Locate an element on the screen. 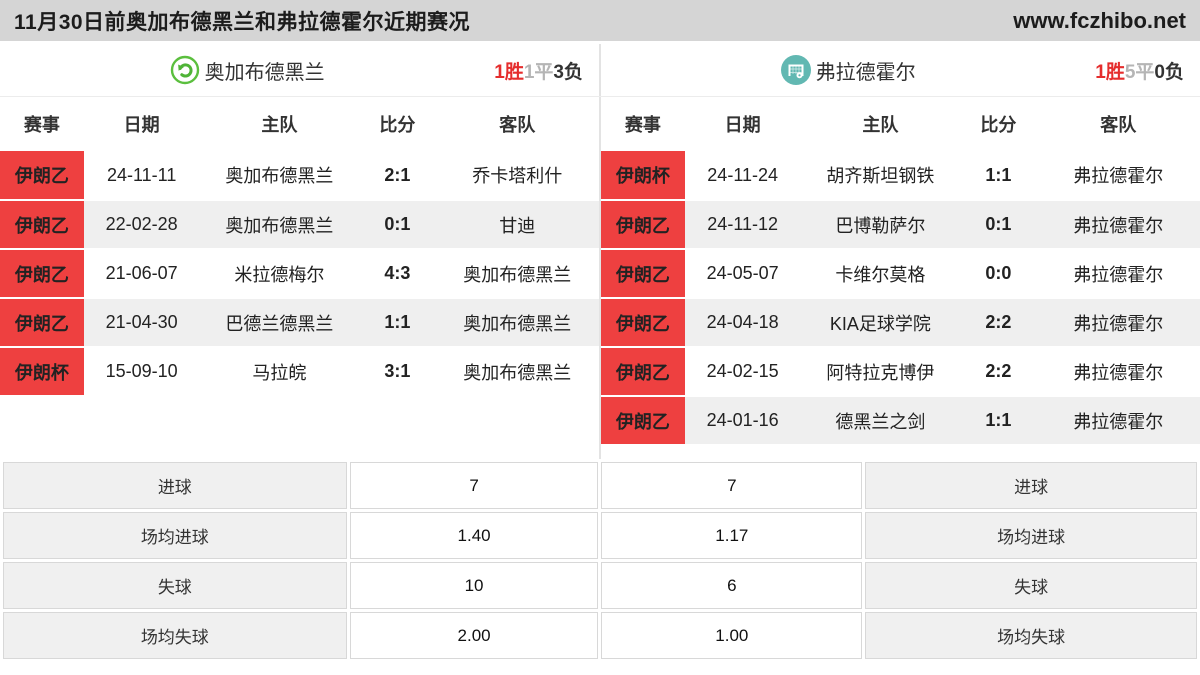 Image resolution: width=1200 pixels, height=675 pixels. stat-value-right: 6 is located at coordinates (732, 585).